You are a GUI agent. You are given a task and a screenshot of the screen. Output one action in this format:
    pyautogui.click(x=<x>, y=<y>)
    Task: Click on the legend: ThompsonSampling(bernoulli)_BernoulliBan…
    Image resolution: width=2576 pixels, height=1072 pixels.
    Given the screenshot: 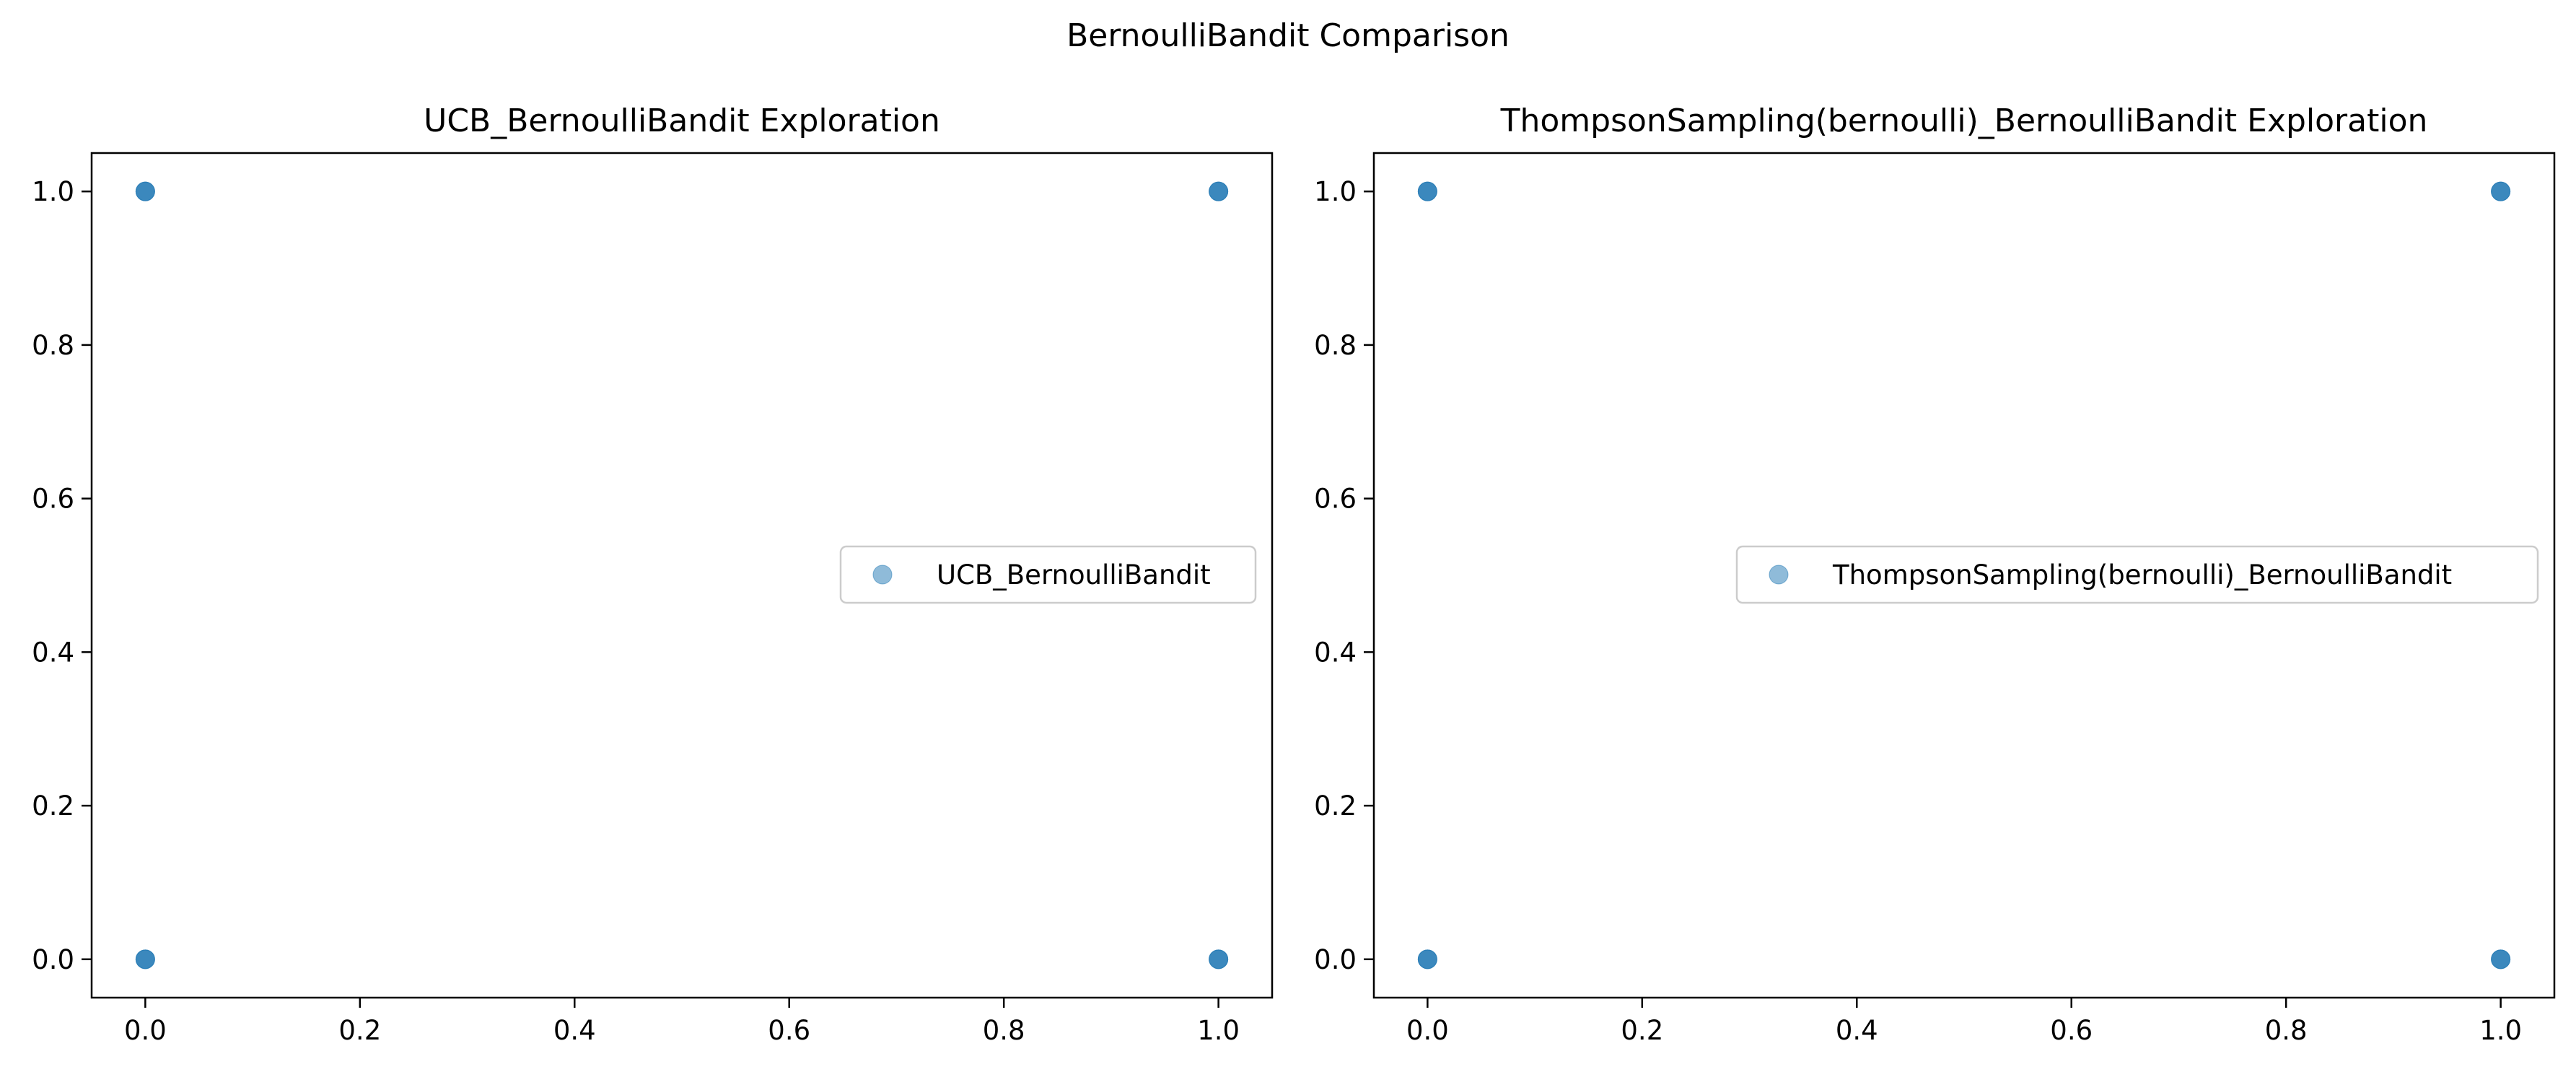 What is the action you would take?
    pyautogui.click(x=2137, y=574)
    